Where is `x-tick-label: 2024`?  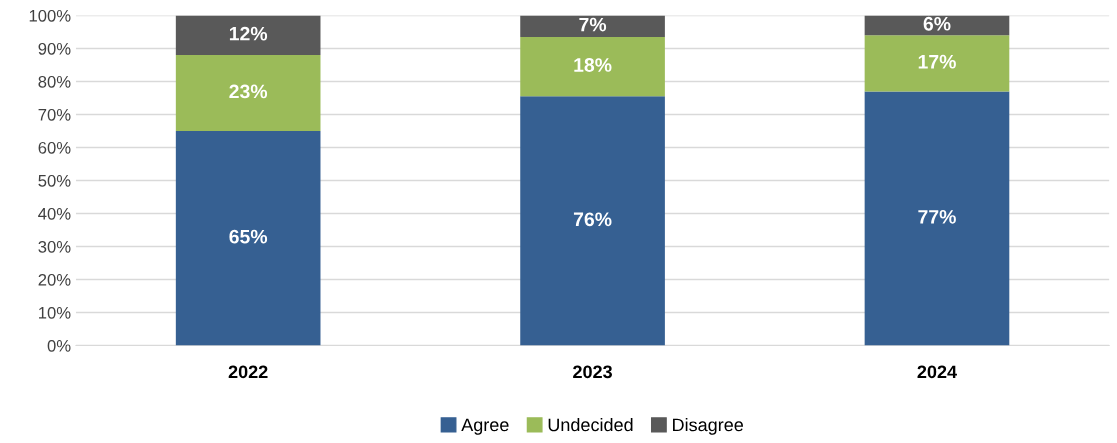 x-tick-label: 2024 is located at coordinates (937, 372).